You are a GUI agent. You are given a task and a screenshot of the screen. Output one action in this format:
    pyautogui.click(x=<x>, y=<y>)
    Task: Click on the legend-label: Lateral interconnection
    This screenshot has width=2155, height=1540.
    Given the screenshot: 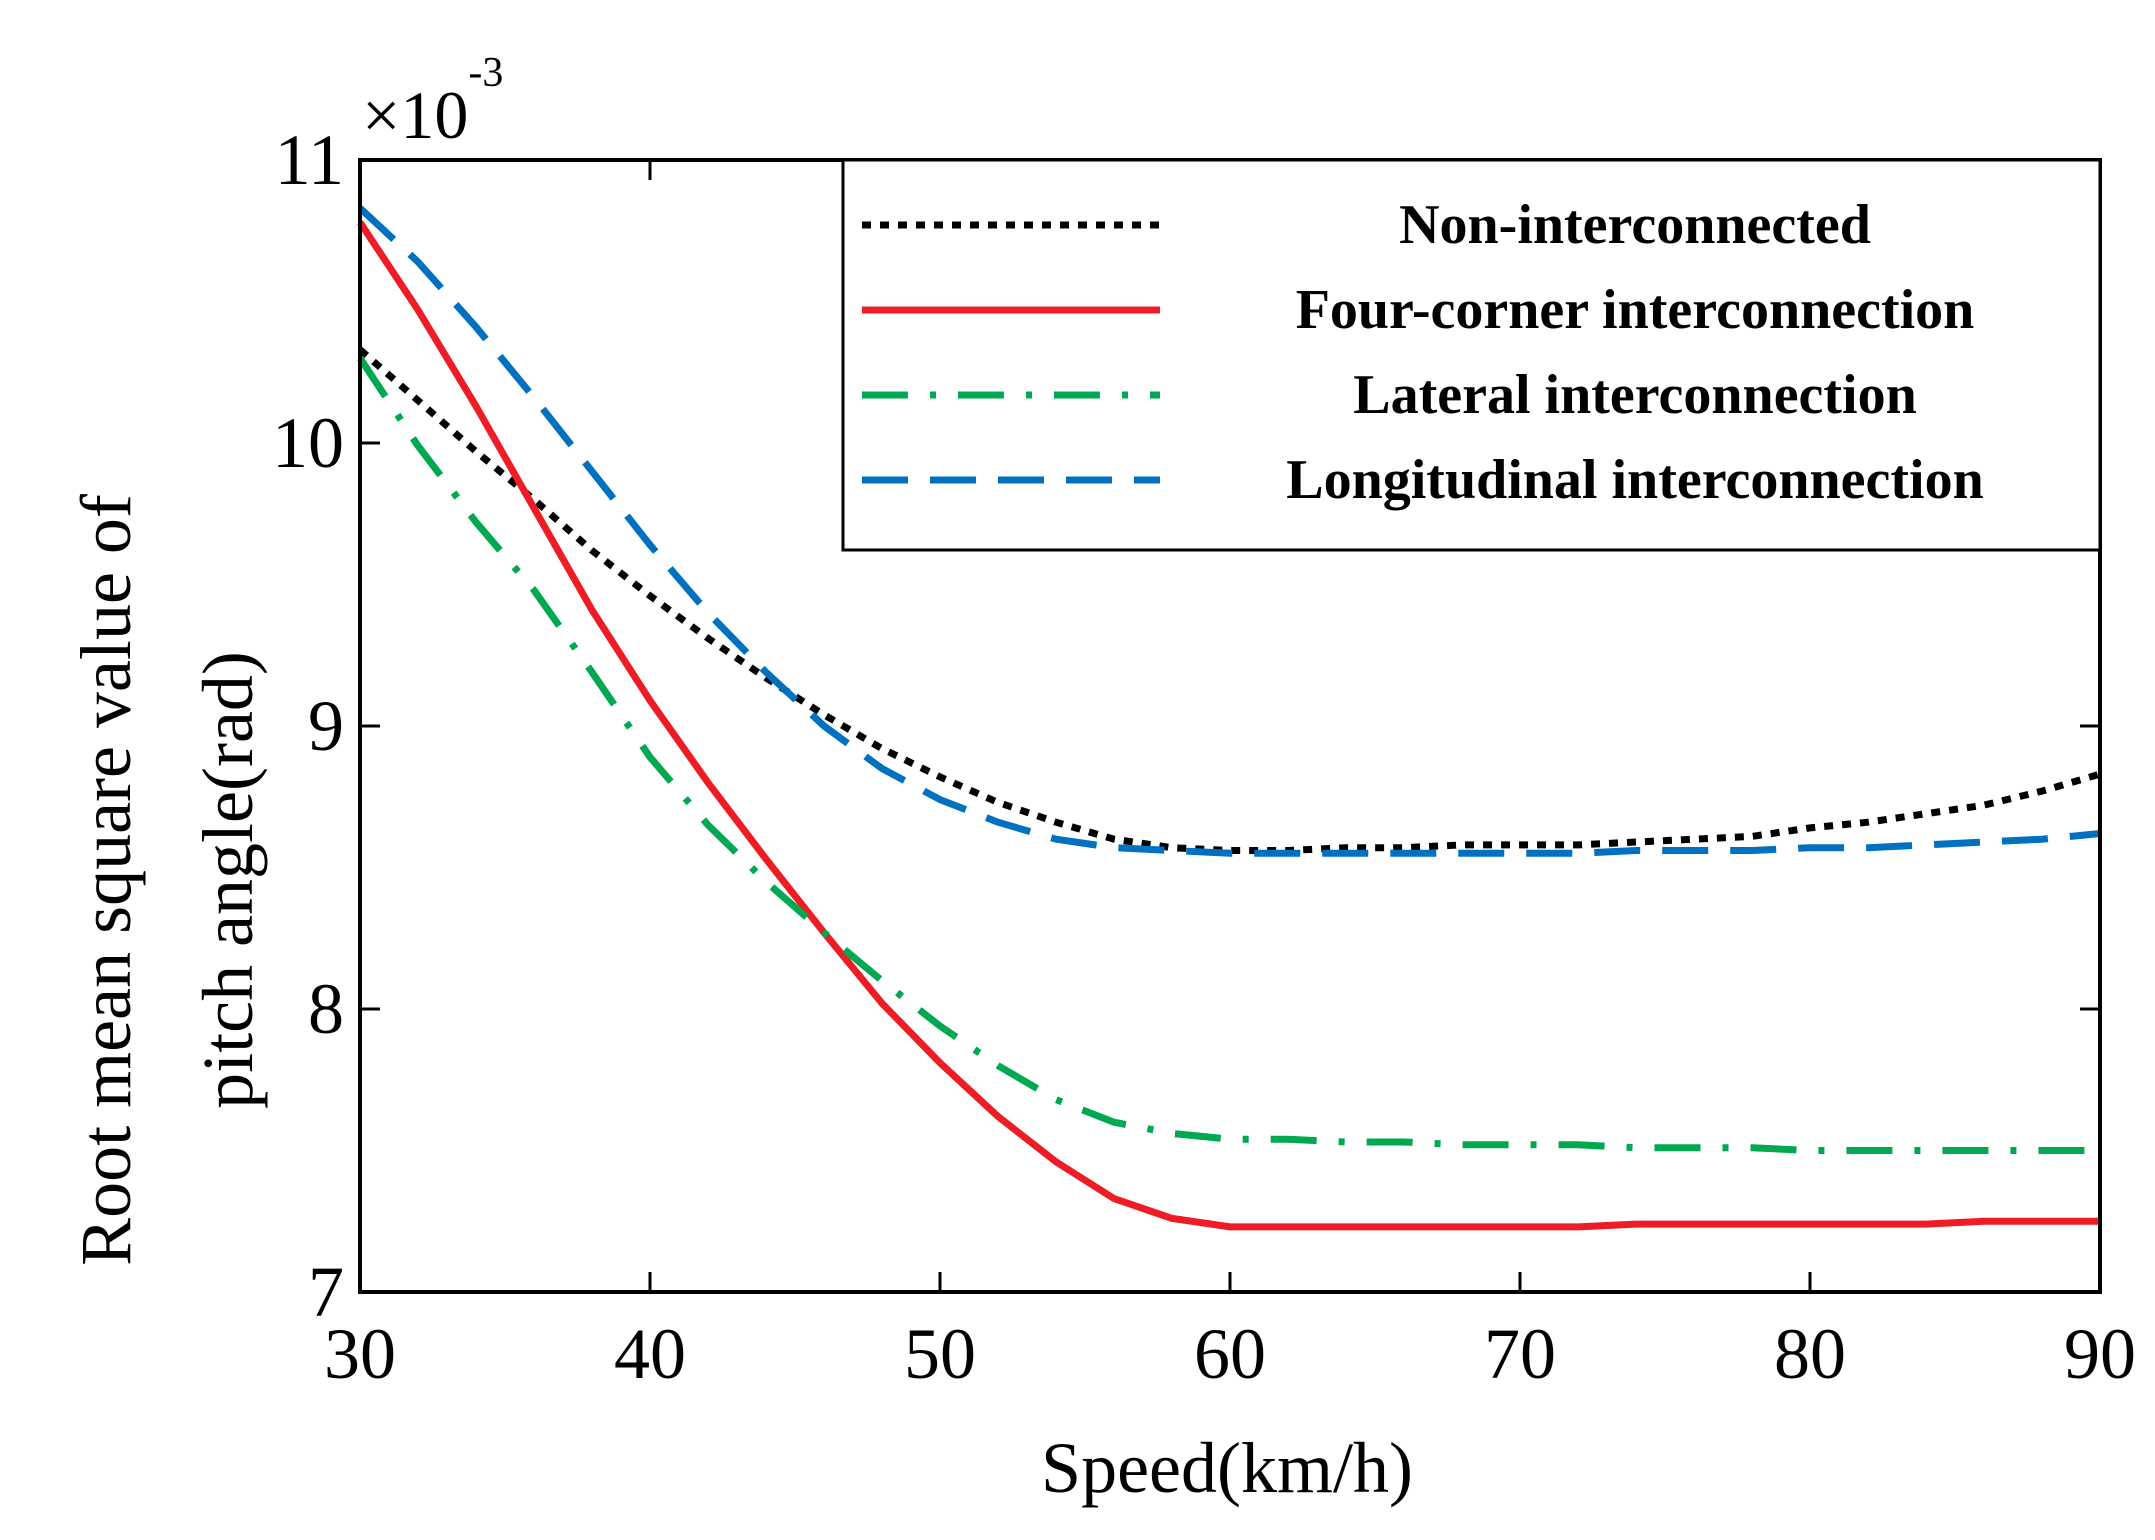 What is the action you would take?
    pyautogui.click(x=1635, y=395)
    